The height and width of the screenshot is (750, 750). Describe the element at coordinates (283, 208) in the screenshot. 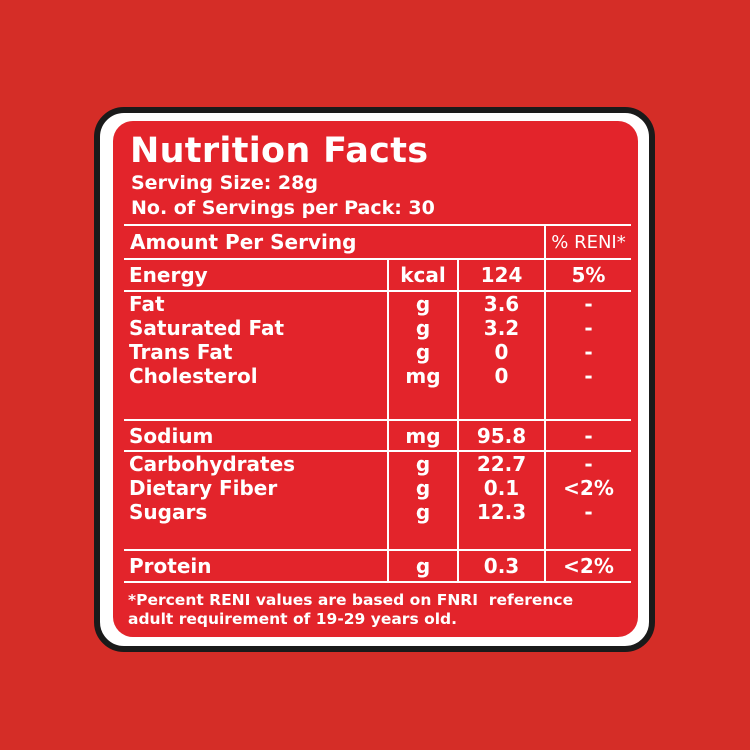

I see `servings-per-pack: No. of Servings per Pack: 30` at that location.